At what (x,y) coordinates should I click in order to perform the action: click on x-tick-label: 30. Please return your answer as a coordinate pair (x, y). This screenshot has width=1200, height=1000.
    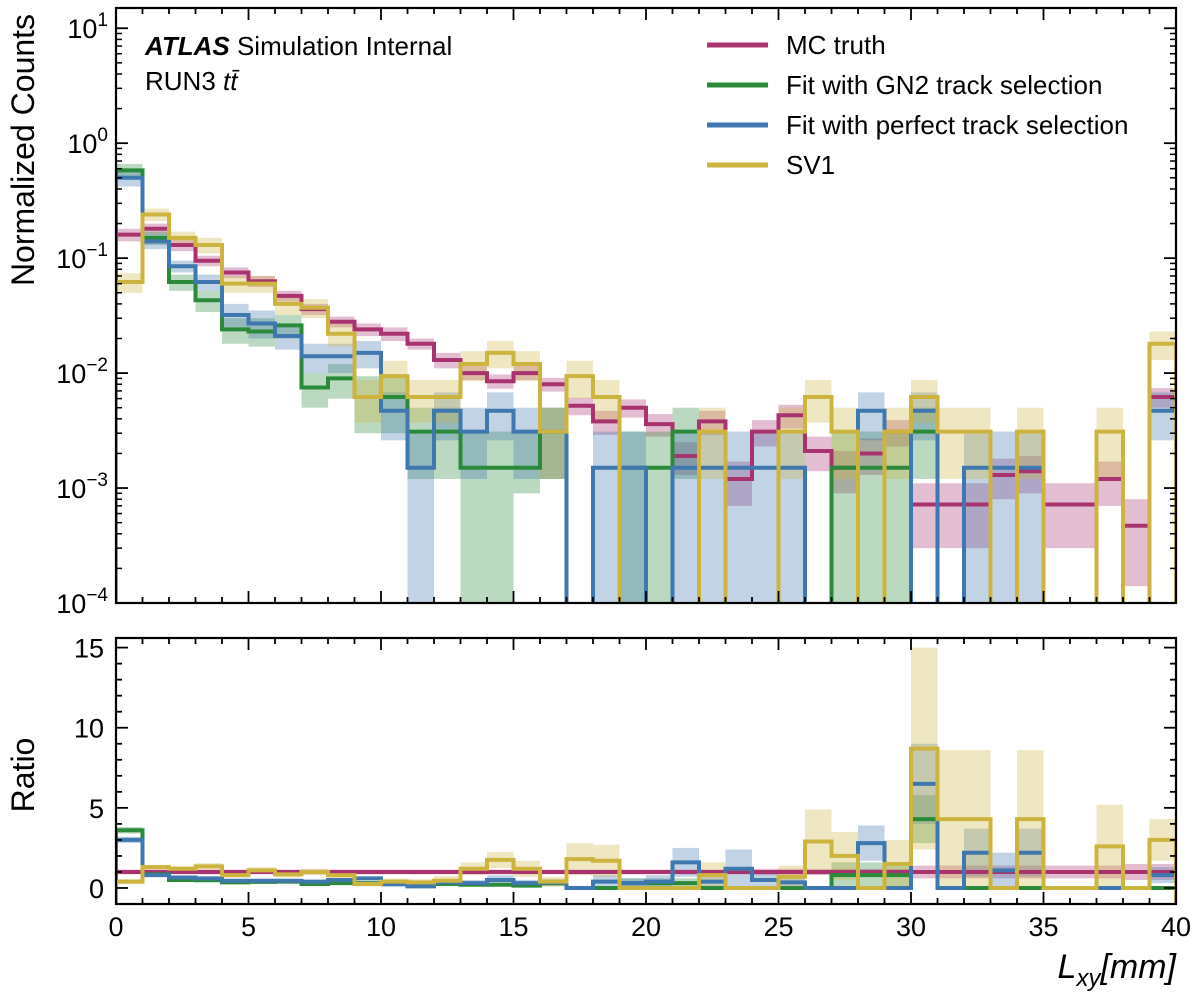
    Looking at the image, I should click on (911, 927).